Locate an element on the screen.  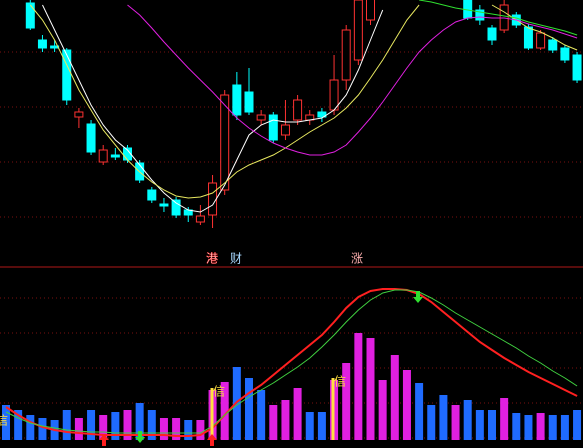
label: 涨 is located at coordinates (357, 258).